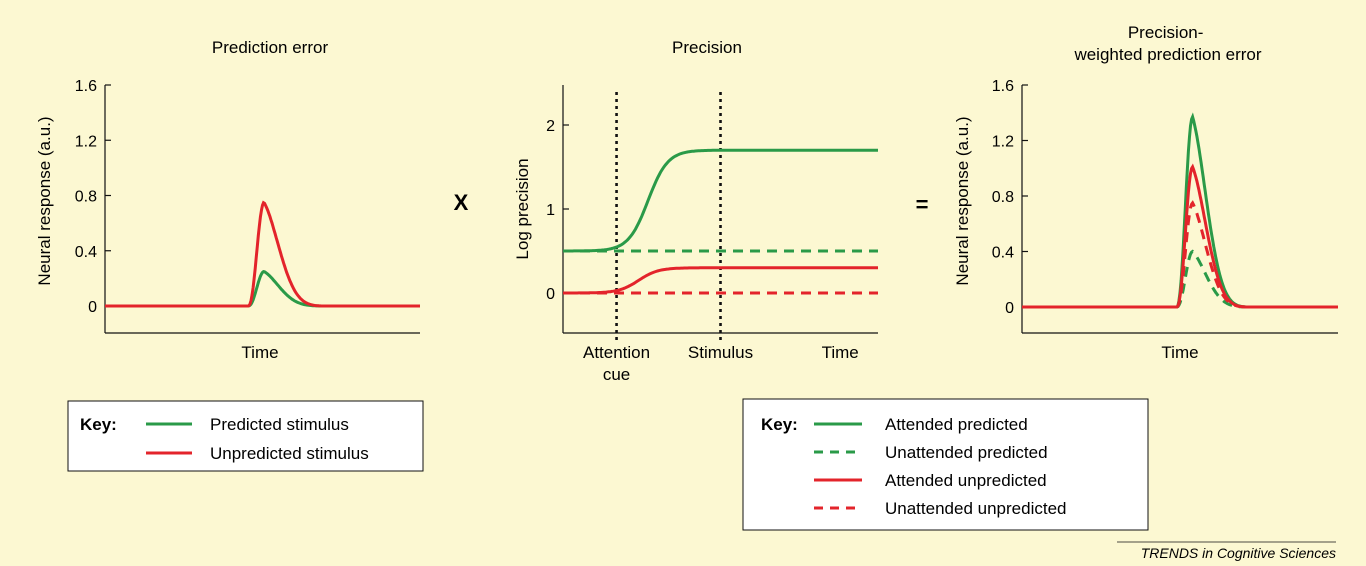 Image resolution: width=1366 pixels, height=566 pixels. What do you see at coordinates (975, 508) in the screenshot?
I see `legend-label: Unattended unpredicted` at bounding box center [975, 508].